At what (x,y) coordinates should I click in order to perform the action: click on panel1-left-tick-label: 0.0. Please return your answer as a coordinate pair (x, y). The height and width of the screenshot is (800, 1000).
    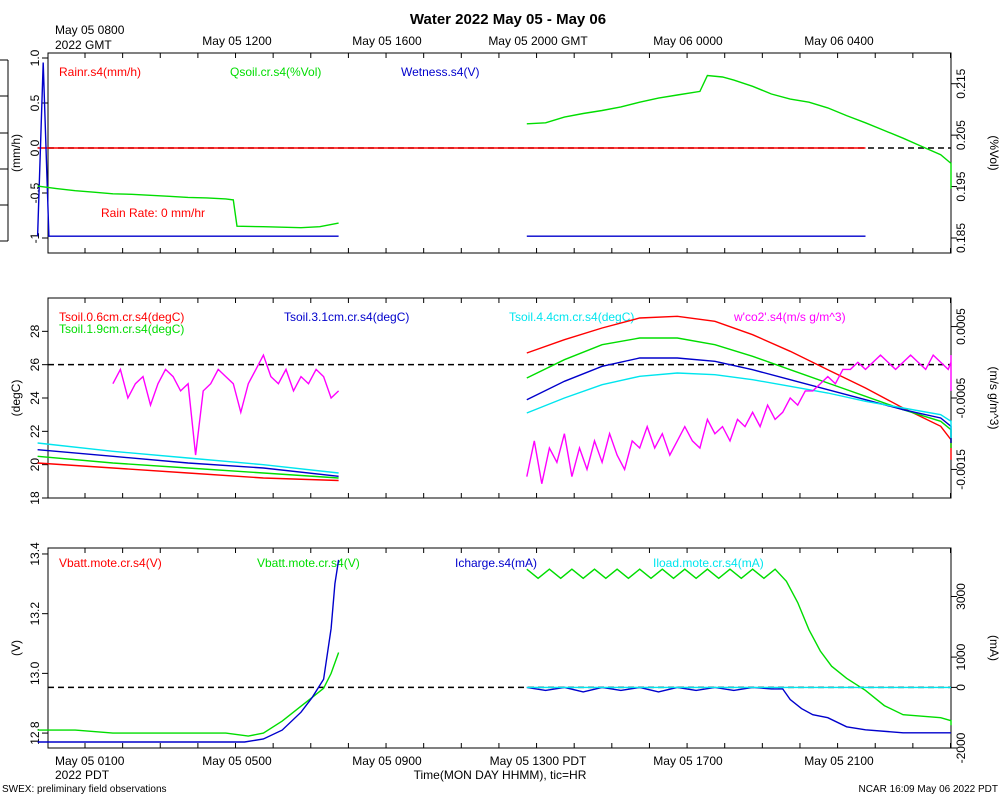
    Looking at the image, I should click on (35, 147).